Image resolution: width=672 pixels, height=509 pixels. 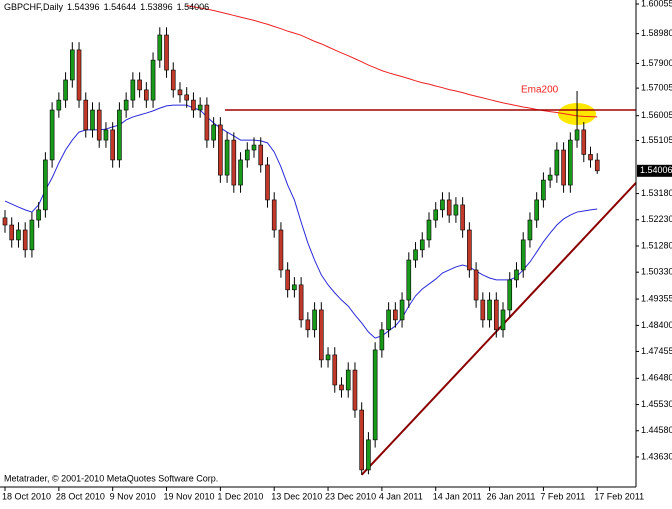 I want to click on header-open: 1.54396, so click(x=83, y=7).